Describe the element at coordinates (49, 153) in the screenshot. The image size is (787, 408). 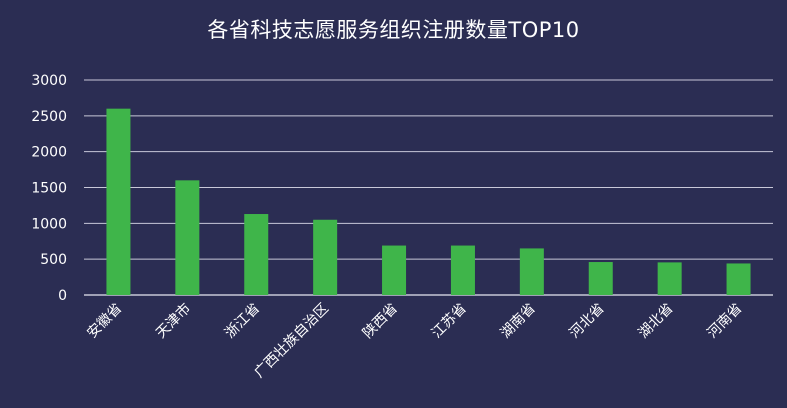
I see `y-tick-label: 2000` at that location.